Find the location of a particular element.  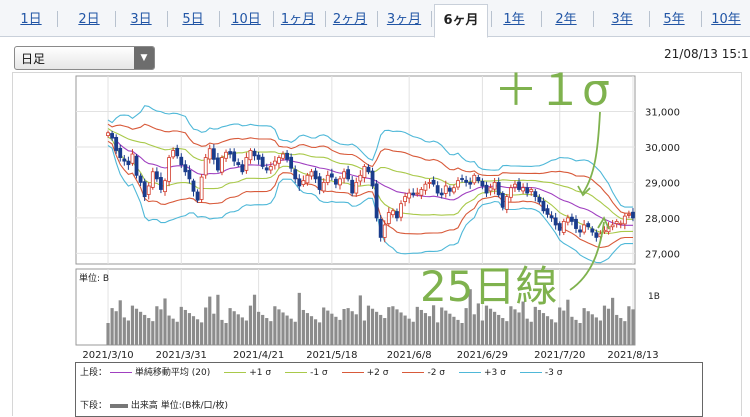

legend-item: -3 σ is located at coordinates (540, 373).